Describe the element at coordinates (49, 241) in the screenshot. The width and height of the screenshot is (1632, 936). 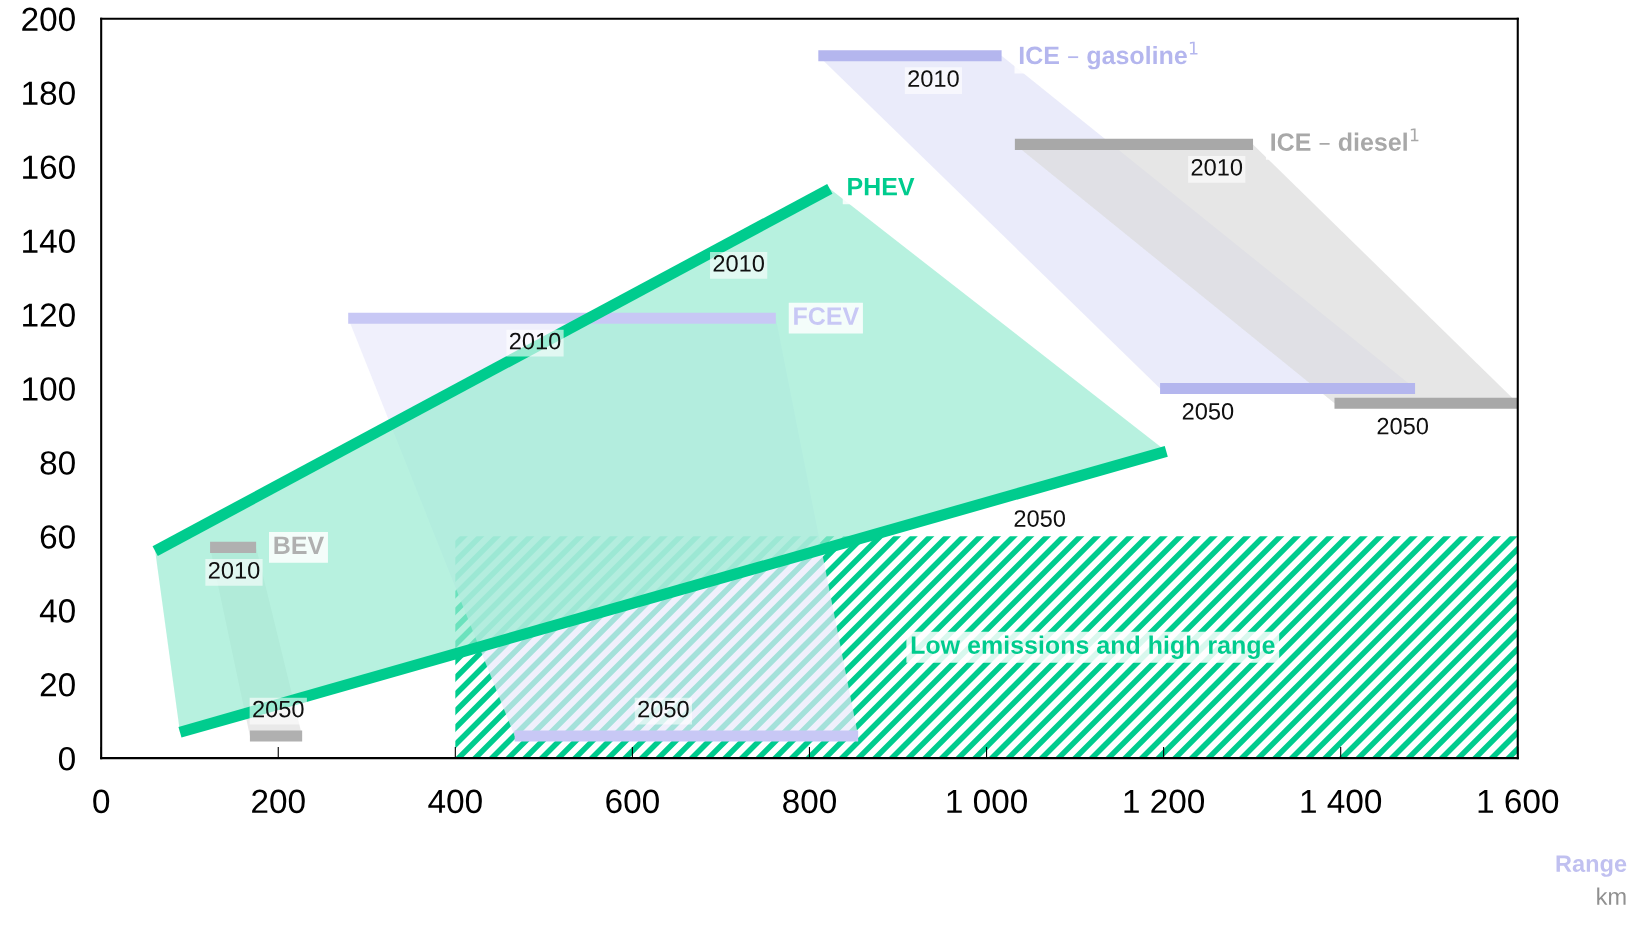
I see `y-tick-label: 140` at that location.